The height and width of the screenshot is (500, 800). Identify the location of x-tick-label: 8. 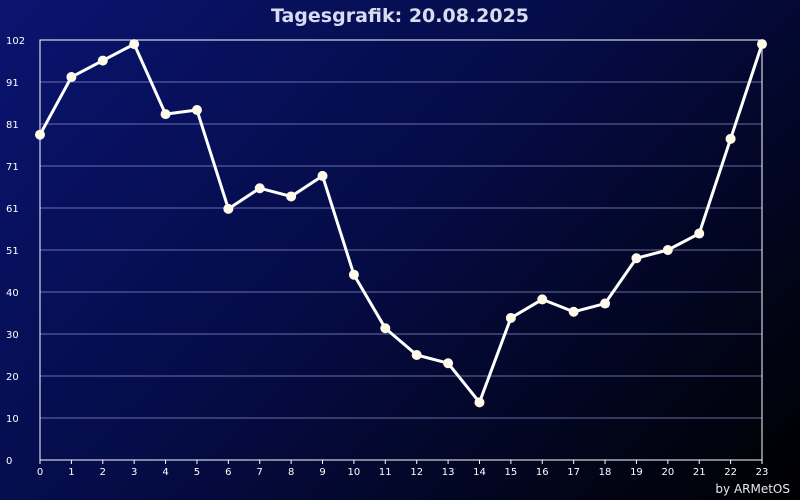
(291, 472).